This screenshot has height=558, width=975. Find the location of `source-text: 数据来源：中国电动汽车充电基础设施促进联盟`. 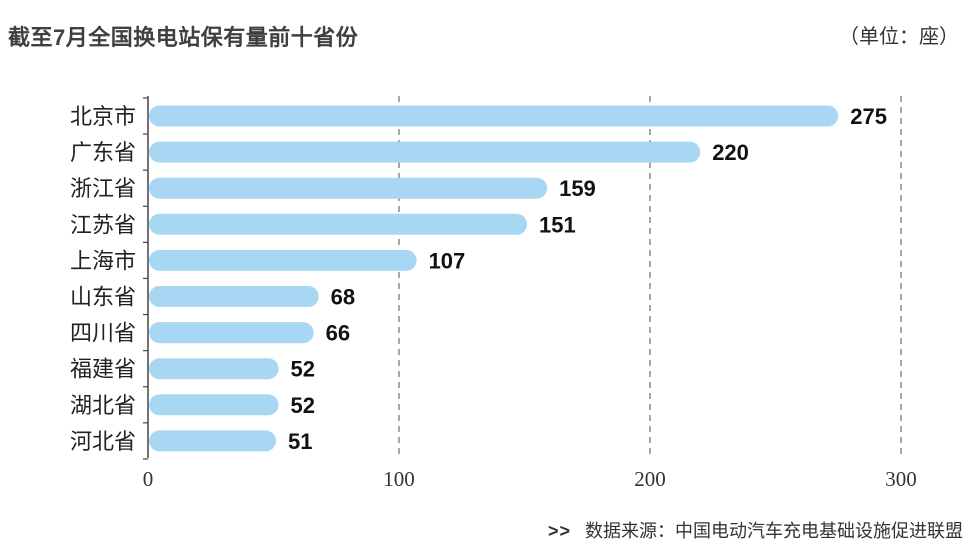

source-text: 数据来源：中国电动汽车充电基础设施促进联盟 is located at coordinates (774, 531).